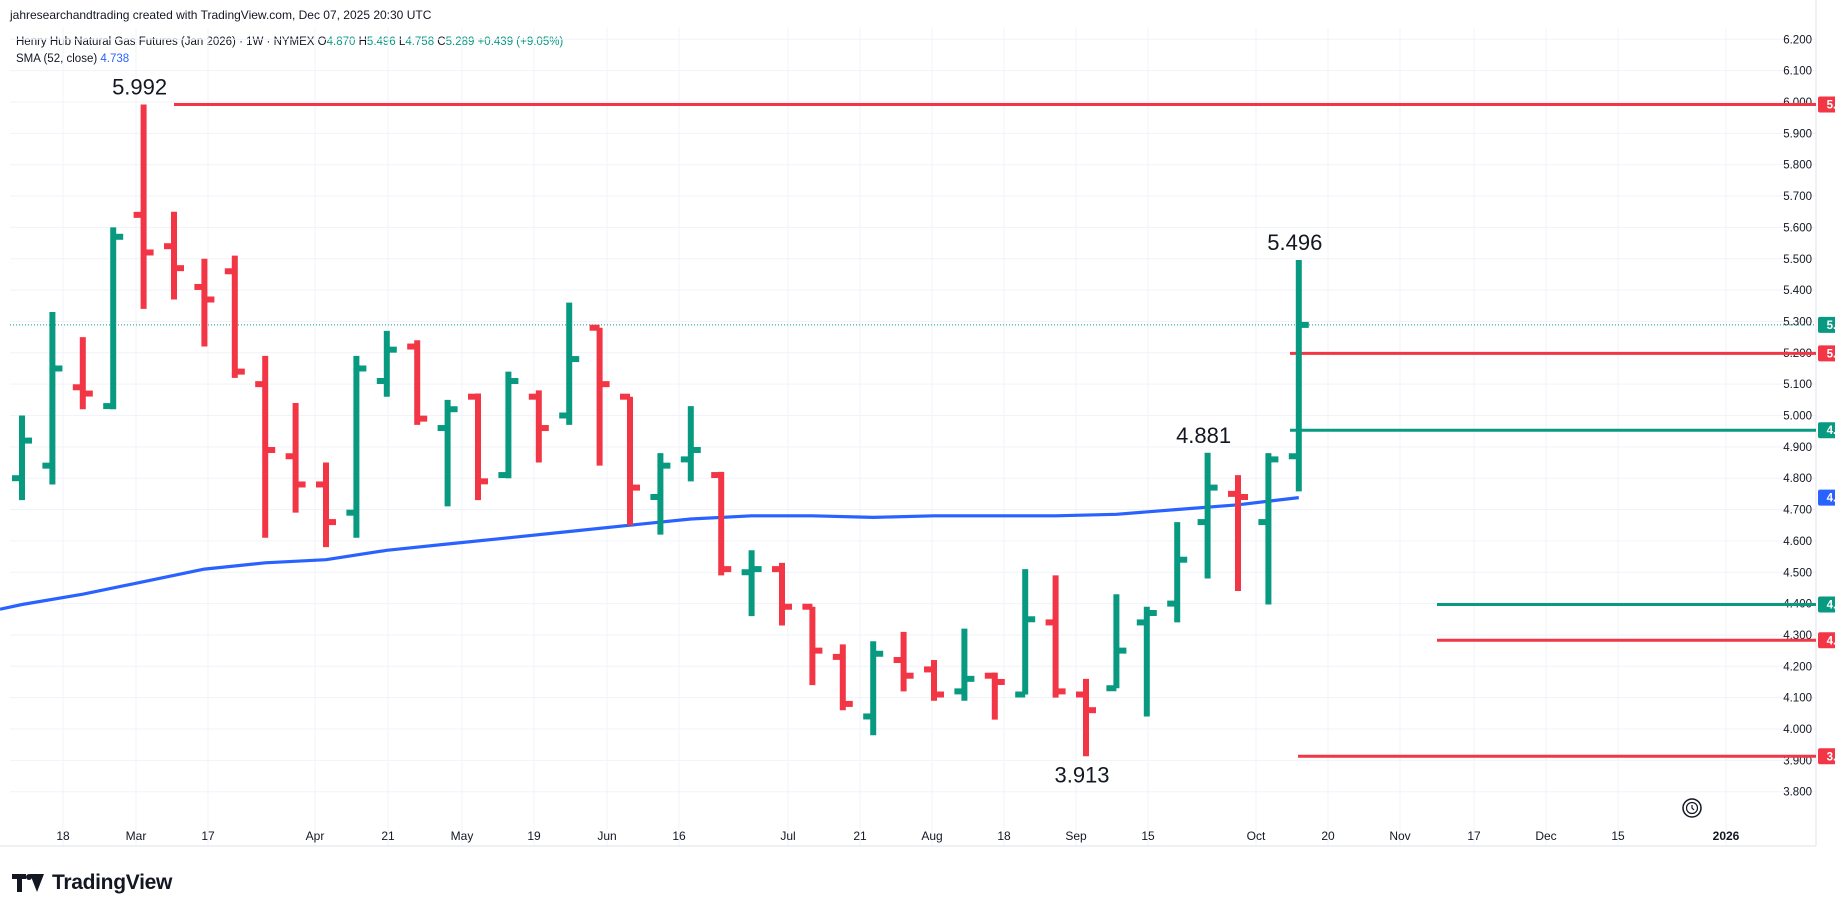 This screenshot has width=1835, height=909. What do you see at coordinates (1797, 573) in the screenshot?
I see `price-tick-label: 4.500` at bounding box center [1797, 573].